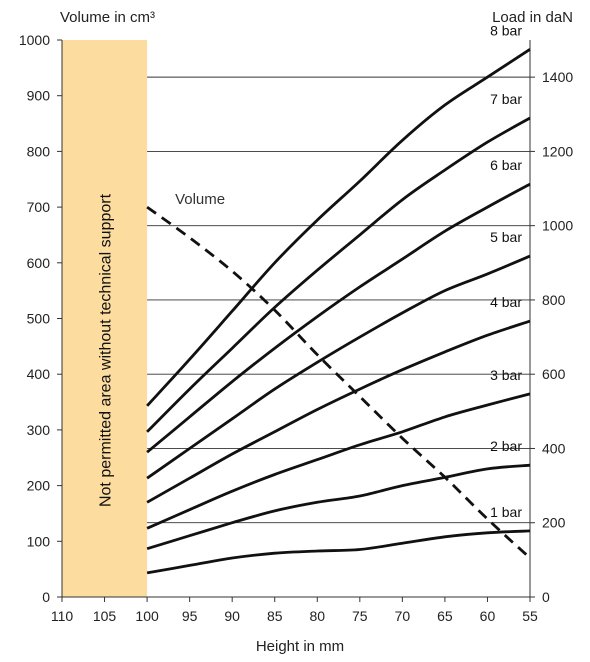  What do you see at coordinates (39, 319) in the screenshot?
I see `y-left-tick-label: 500` at bounding box center [39, 319].